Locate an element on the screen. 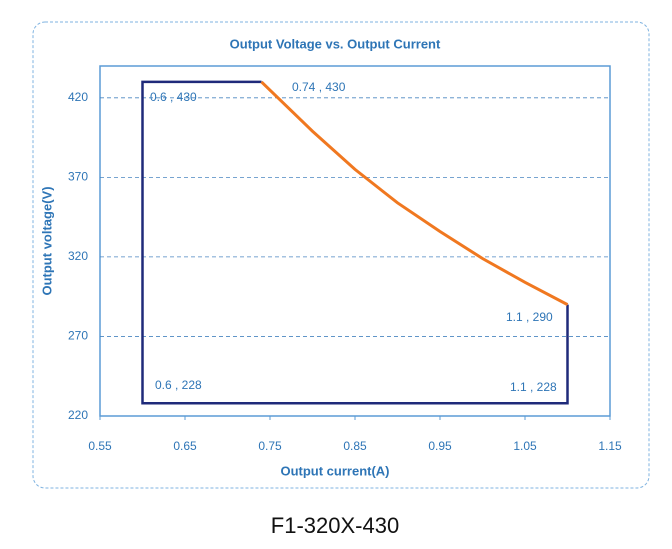  x-tick-label: 0.95 is located at coordinates (440, 446).